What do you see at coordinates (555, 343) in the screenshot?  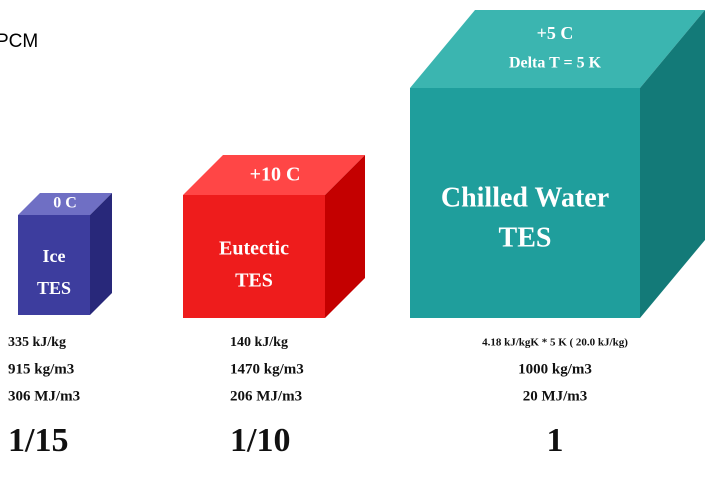 I see `stat-line: 4.18 kJ/kgK * 5 K ( 20.0 kJ/kg)` at bounding box center [555, 343].